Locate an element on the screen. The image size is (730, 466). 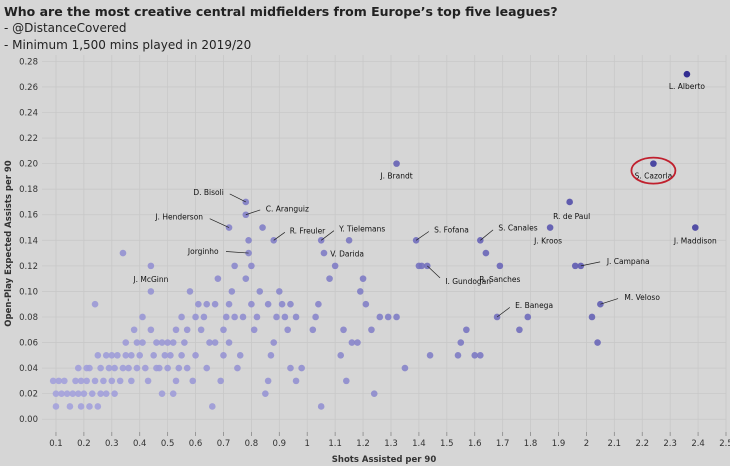
y-axis-title: Open-Play Expected Assists per 90 is located at coordinates (9, 243).